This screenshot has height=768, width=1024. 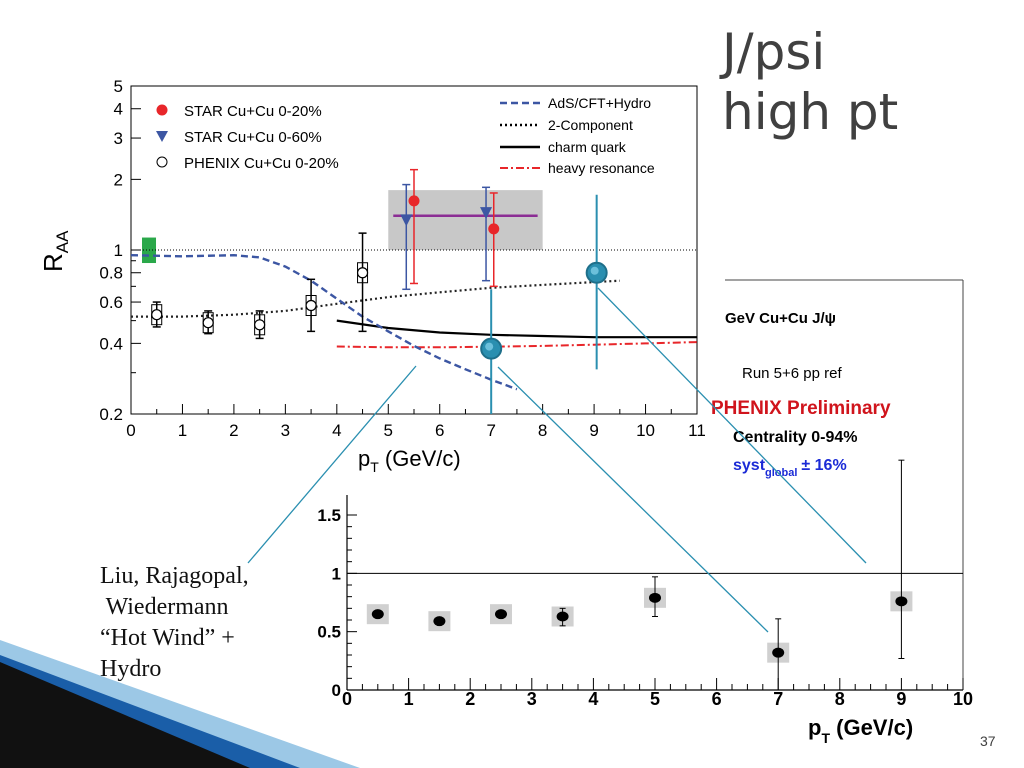 What do you see at coordinates (118, 109) in the screenshot?
I see `top-y-tick-label: 4` at bounding box center [118, 109].